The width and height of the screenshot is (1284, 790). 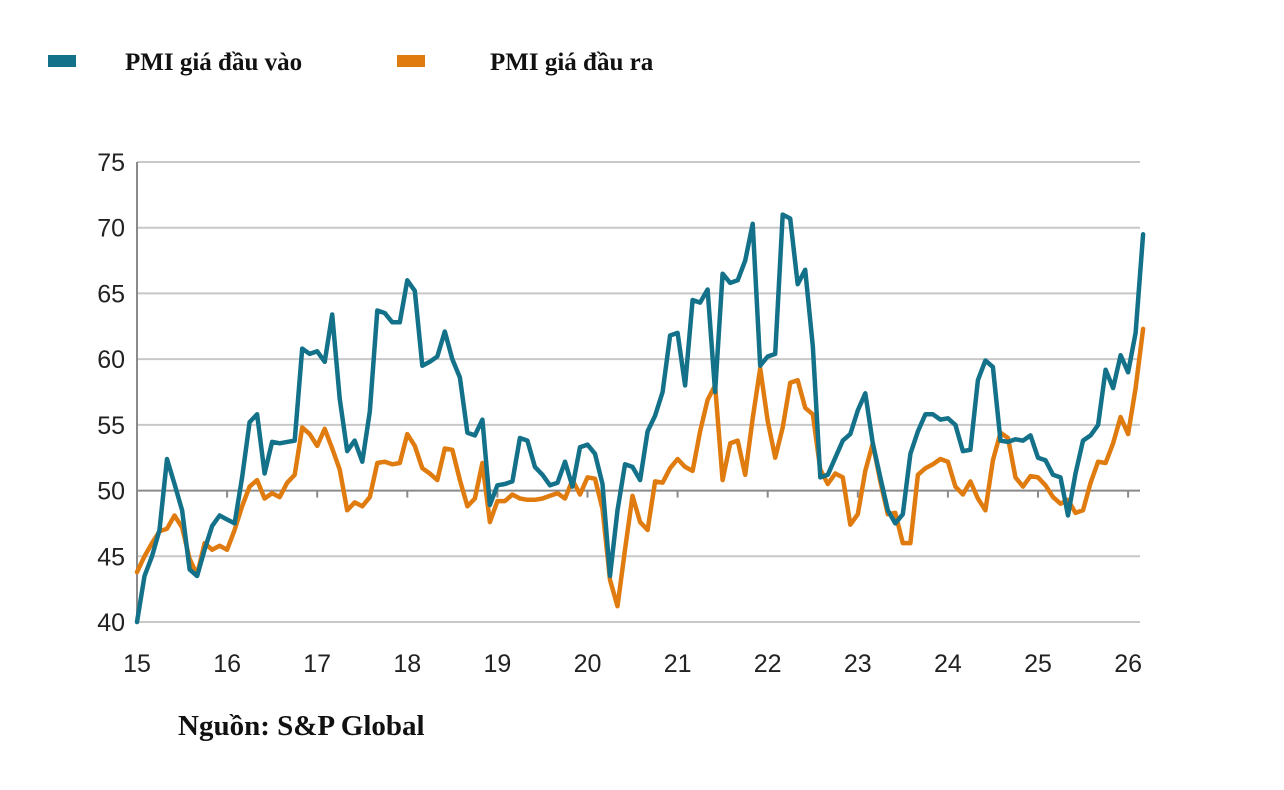 What do you see at coordinates (111, 426) in the screenshot?
I see `y-tick-label-55: 55` at bounding box center [111, 426].